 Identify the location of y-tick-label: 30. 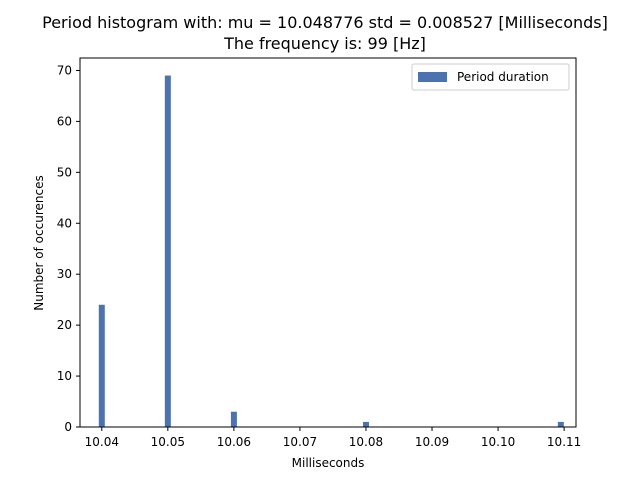
(64, 274).